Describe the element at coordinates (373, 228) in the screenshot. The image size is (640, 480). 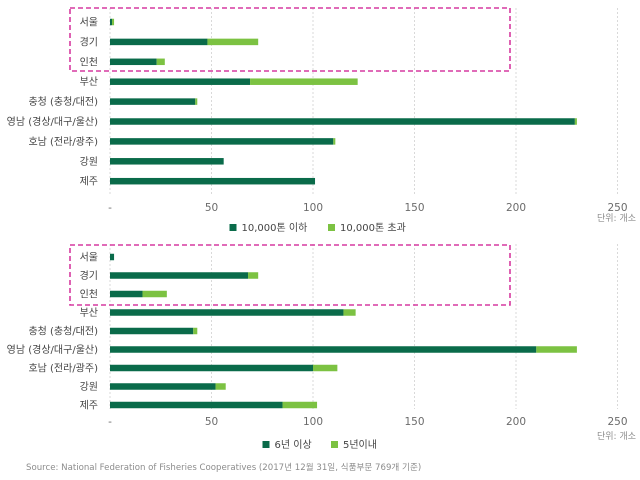
I see `legend-label: 10,000톤 초과` at that location.